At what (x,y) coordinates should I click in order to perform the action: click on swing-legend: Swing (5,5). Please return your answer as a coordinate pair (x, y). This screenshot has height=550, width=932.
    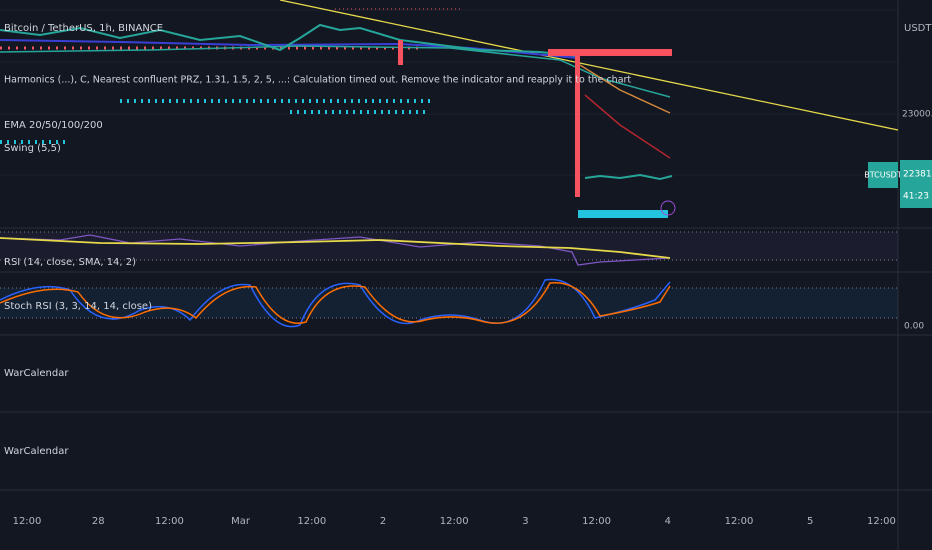
    Looking at the image, I should click on (32, 148).